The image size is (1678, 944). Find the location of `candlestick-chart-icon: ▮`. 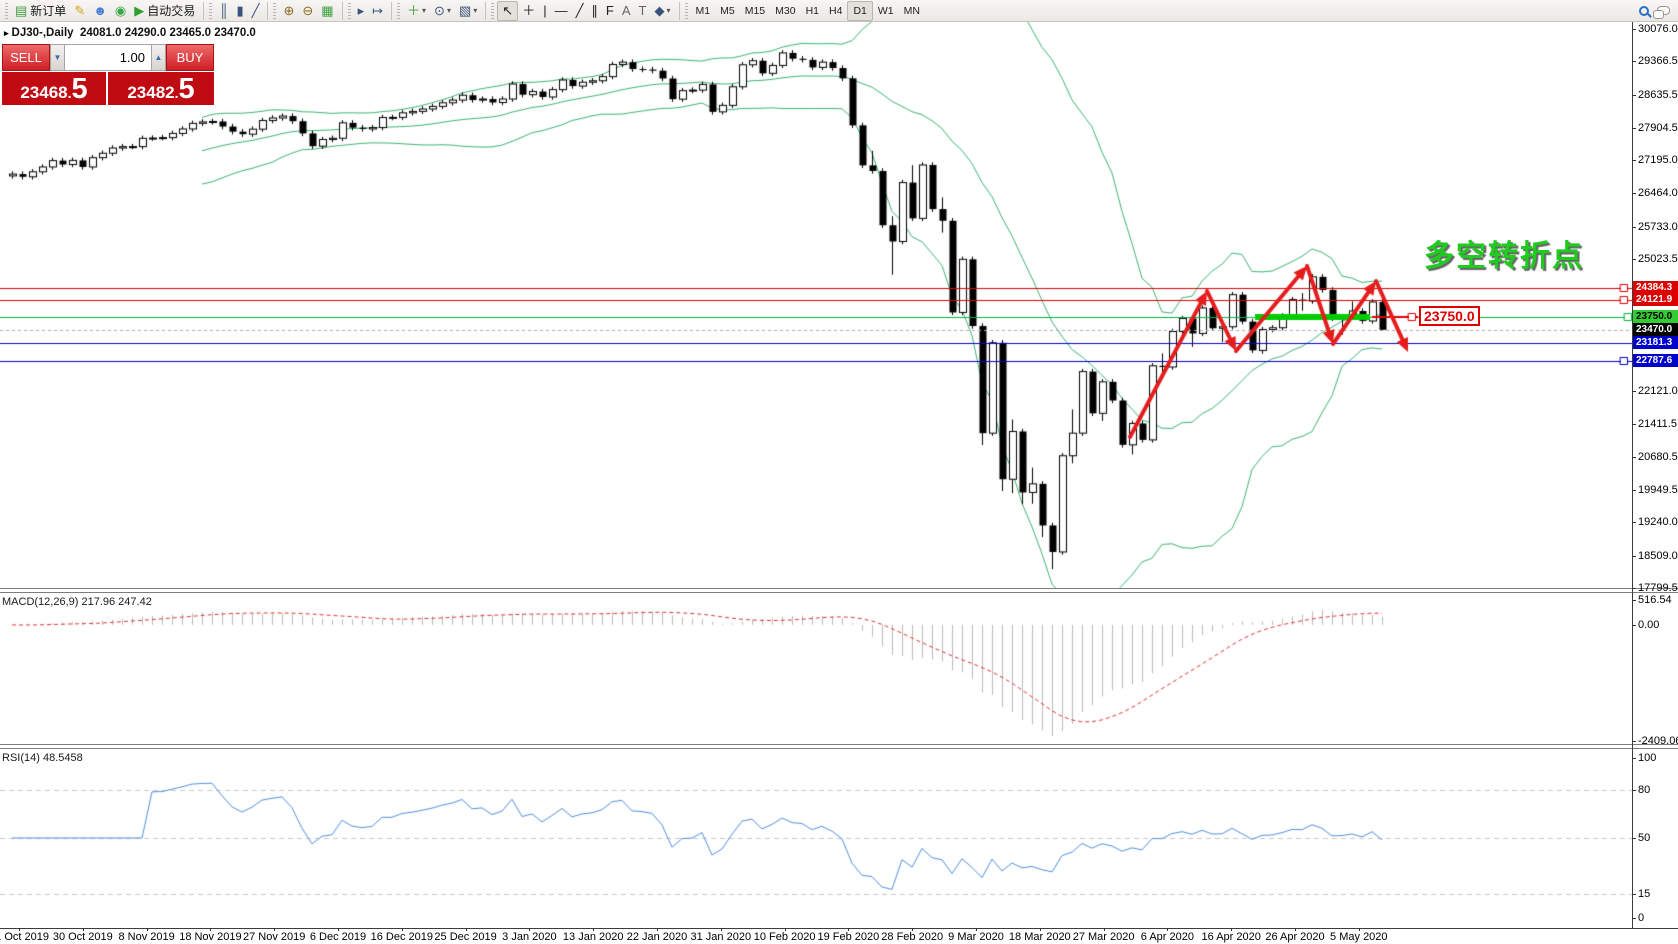

candlestick-chart-icon: ▮ is located at coordinates (240, 10).